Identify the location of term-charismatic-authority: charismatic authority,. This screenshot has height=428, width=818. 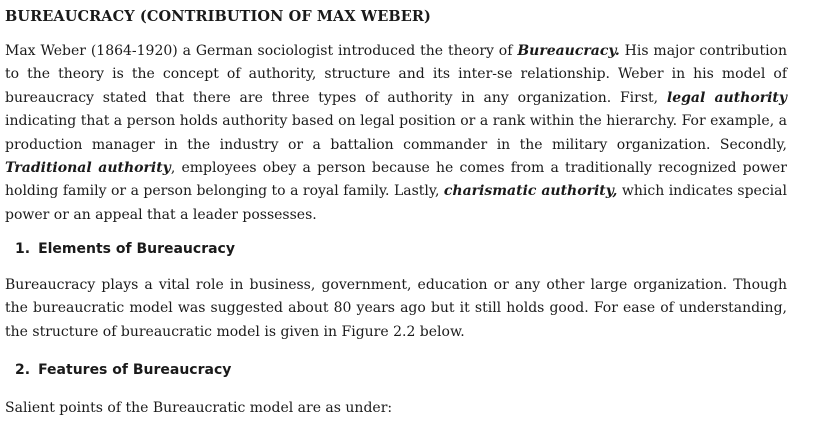
(530, 191).